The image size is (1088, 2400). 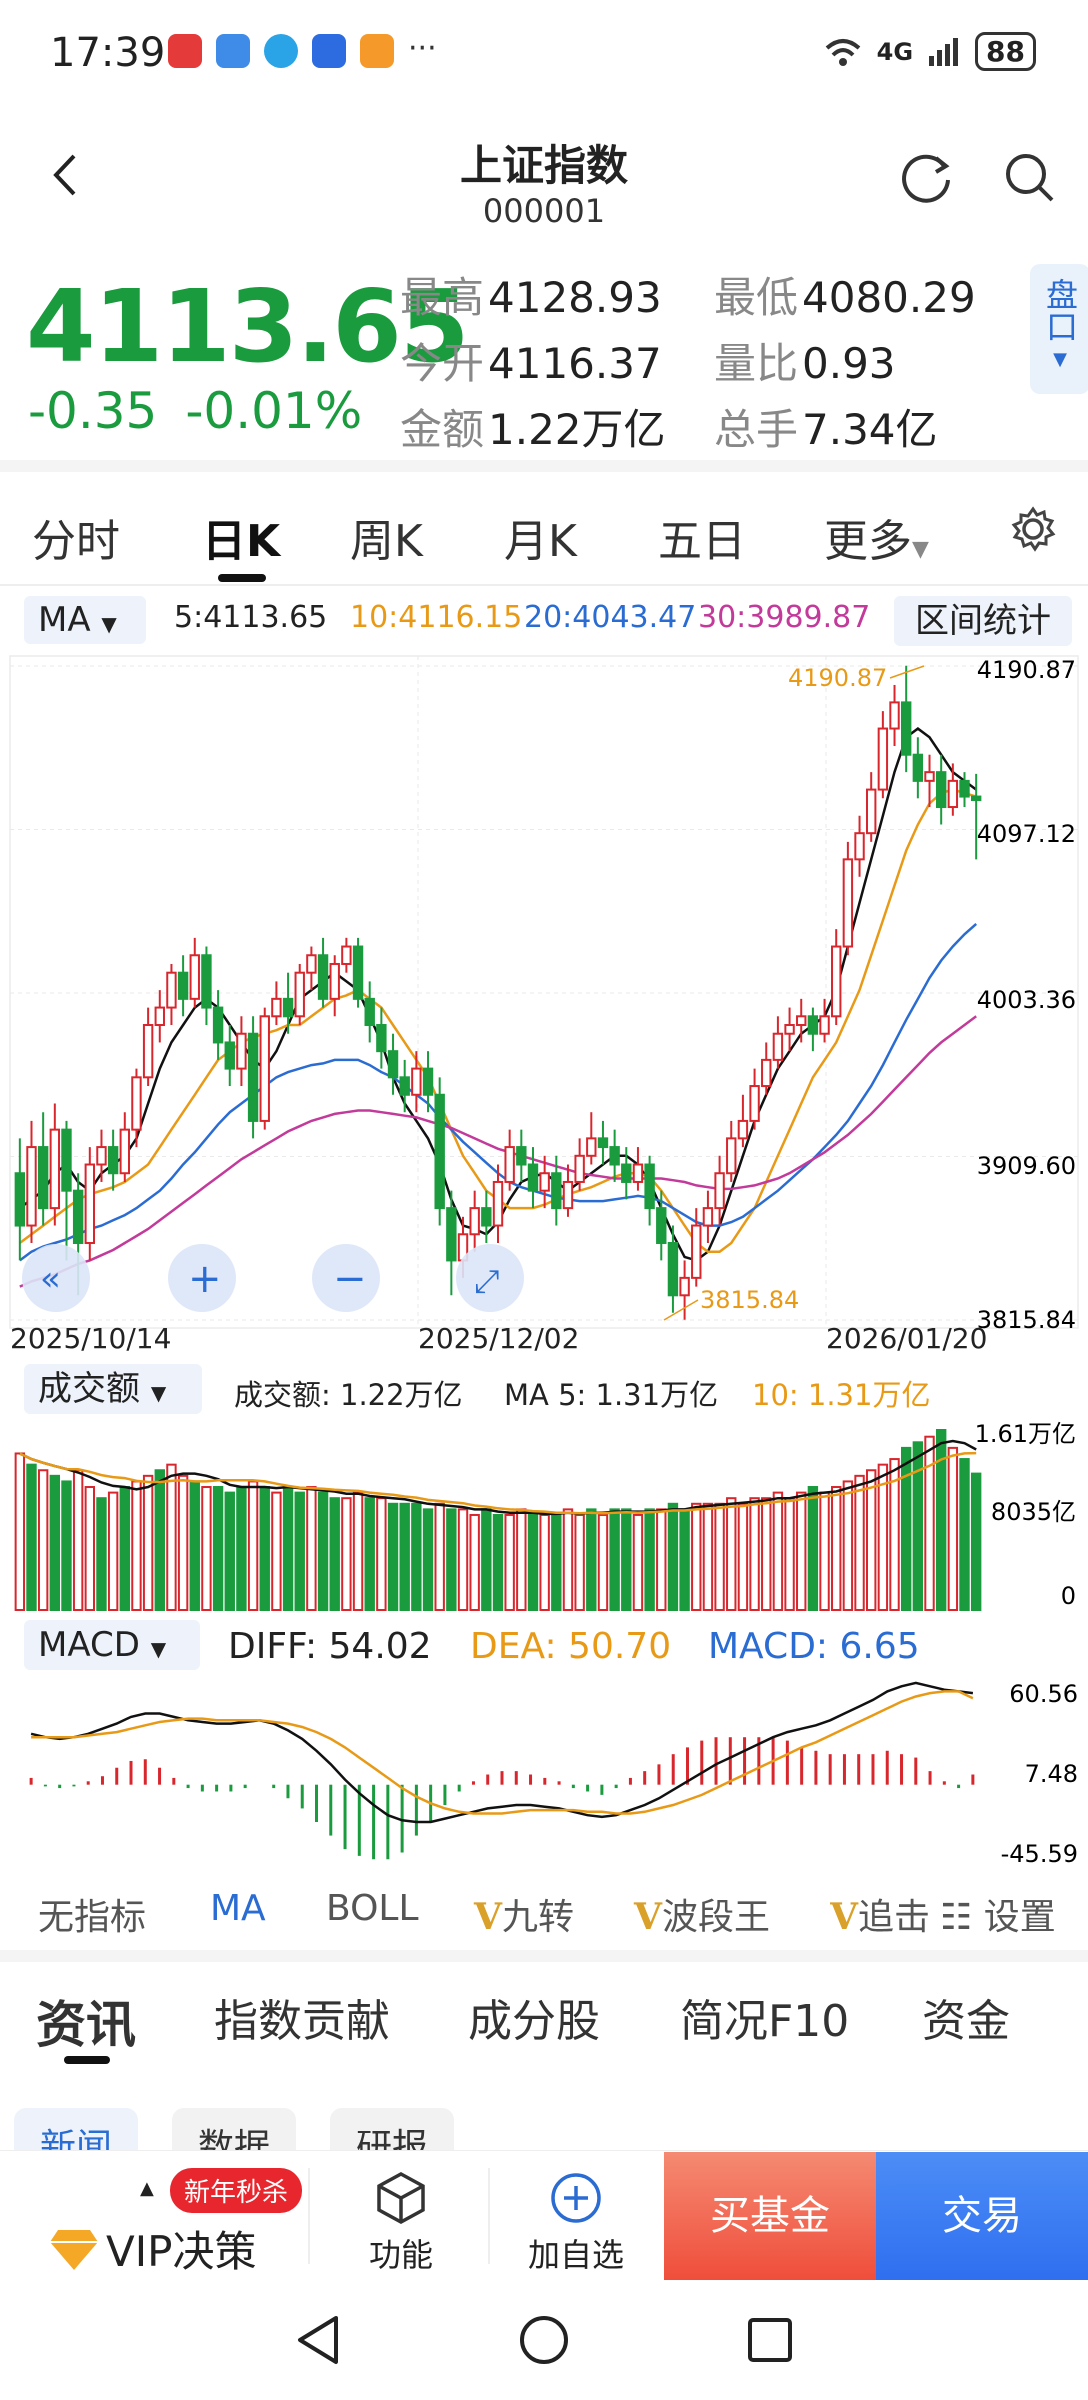 I want to click on indicator-none: 无指标, so click(x=92, y=1917).